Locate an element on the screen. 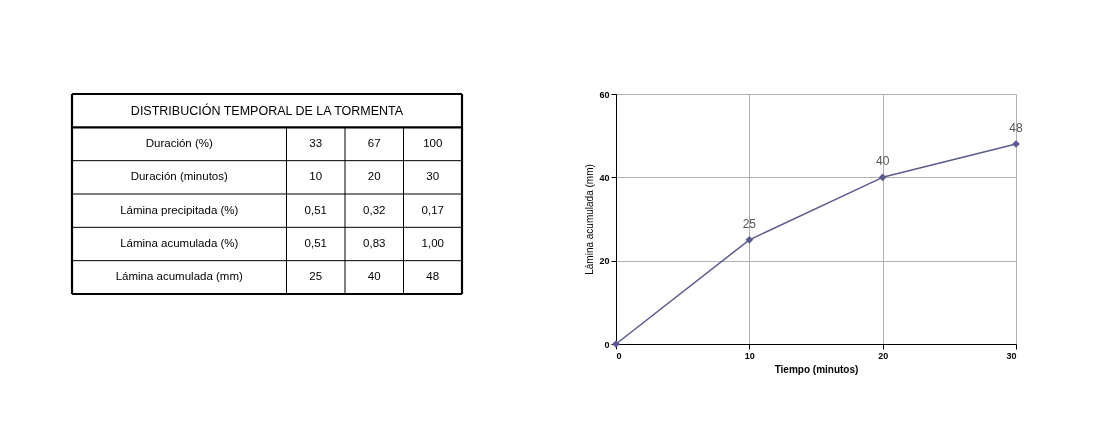  y-axis-title: Lámina acumulada (mm) is located at coordinates (590, 219).